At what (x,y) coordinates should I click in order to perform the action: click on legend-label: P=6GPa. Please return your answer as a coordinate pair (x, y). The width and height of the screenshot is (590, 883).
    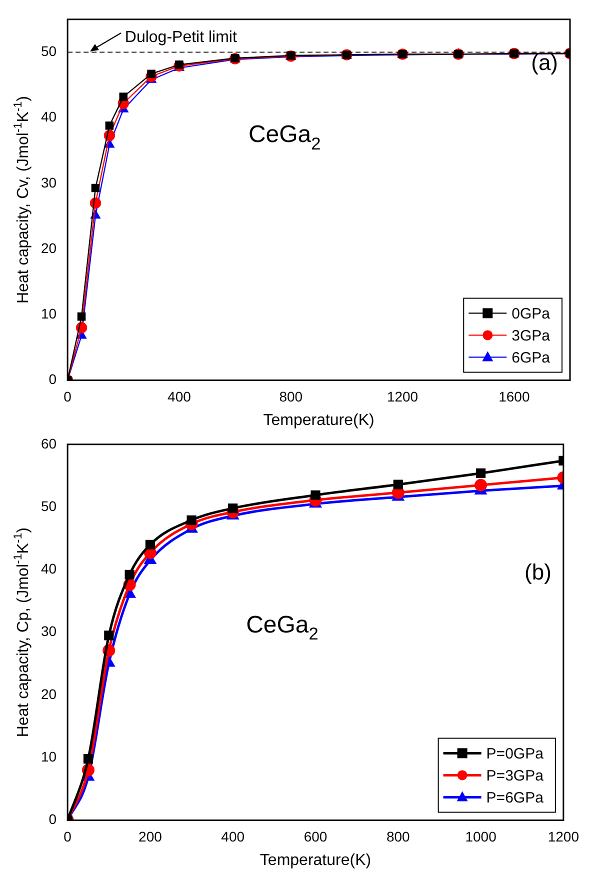
    Looking at the image, I should click on (515, 797).